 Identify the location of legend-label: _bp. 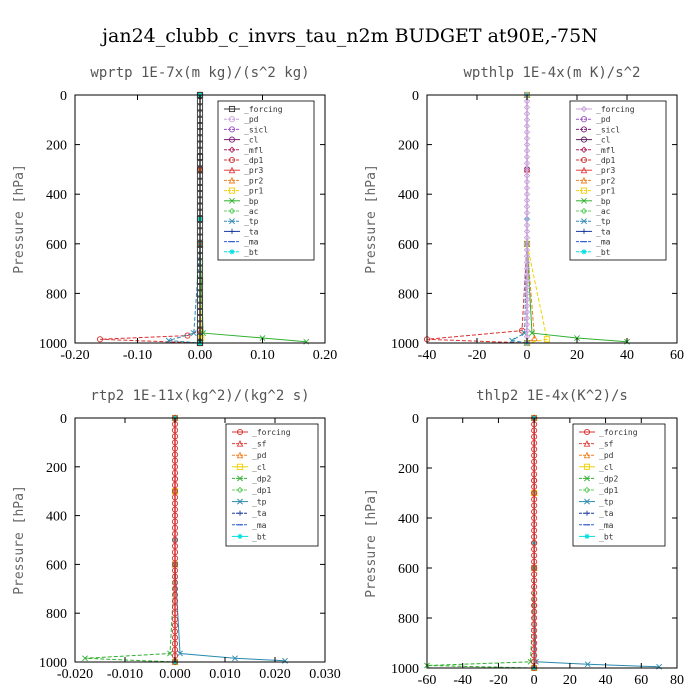
(251, 201).